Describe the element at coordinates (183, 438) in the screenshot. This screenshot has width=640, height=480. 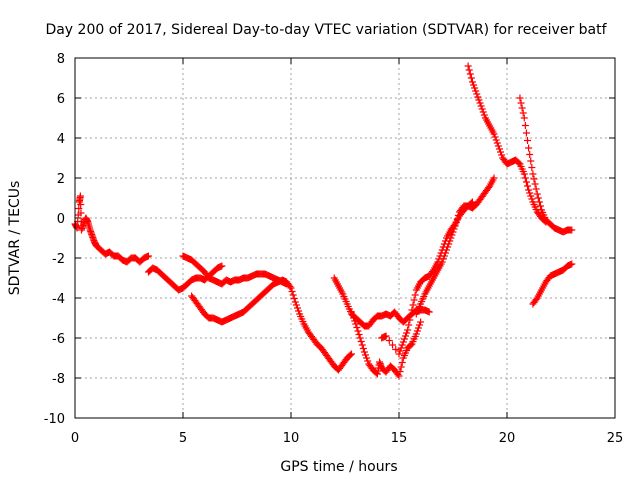
I see `x-tick-label: 5` at that location.